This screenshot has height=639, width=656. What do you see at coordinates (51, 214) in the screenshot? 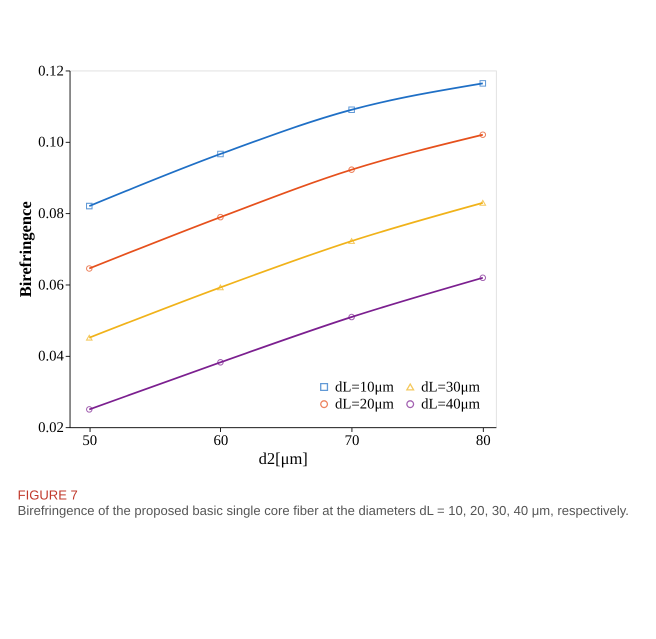
I see `y-tick-label: 0.08` at bounding box center [51, 214].